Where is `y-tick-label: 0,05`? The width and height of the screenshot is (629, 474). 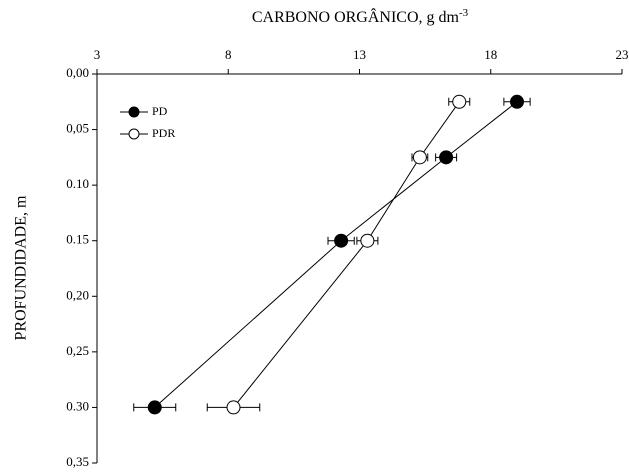
y-tick-label: 0,05 is located at coordinates (77, 128).